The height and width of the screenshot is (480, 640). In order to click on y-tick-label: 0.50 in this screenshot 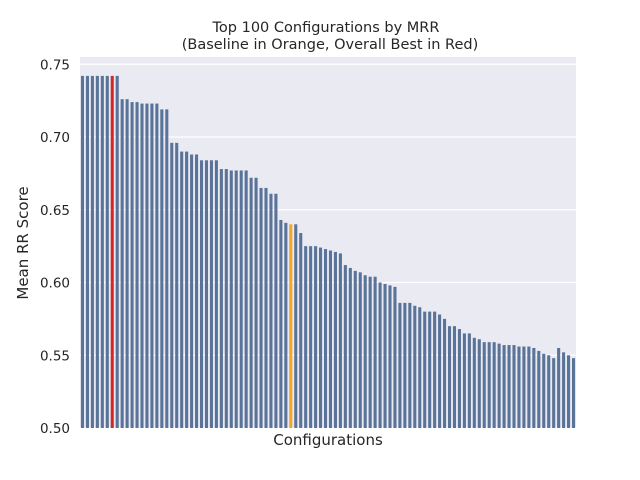, I will do `click(55, 429)`.